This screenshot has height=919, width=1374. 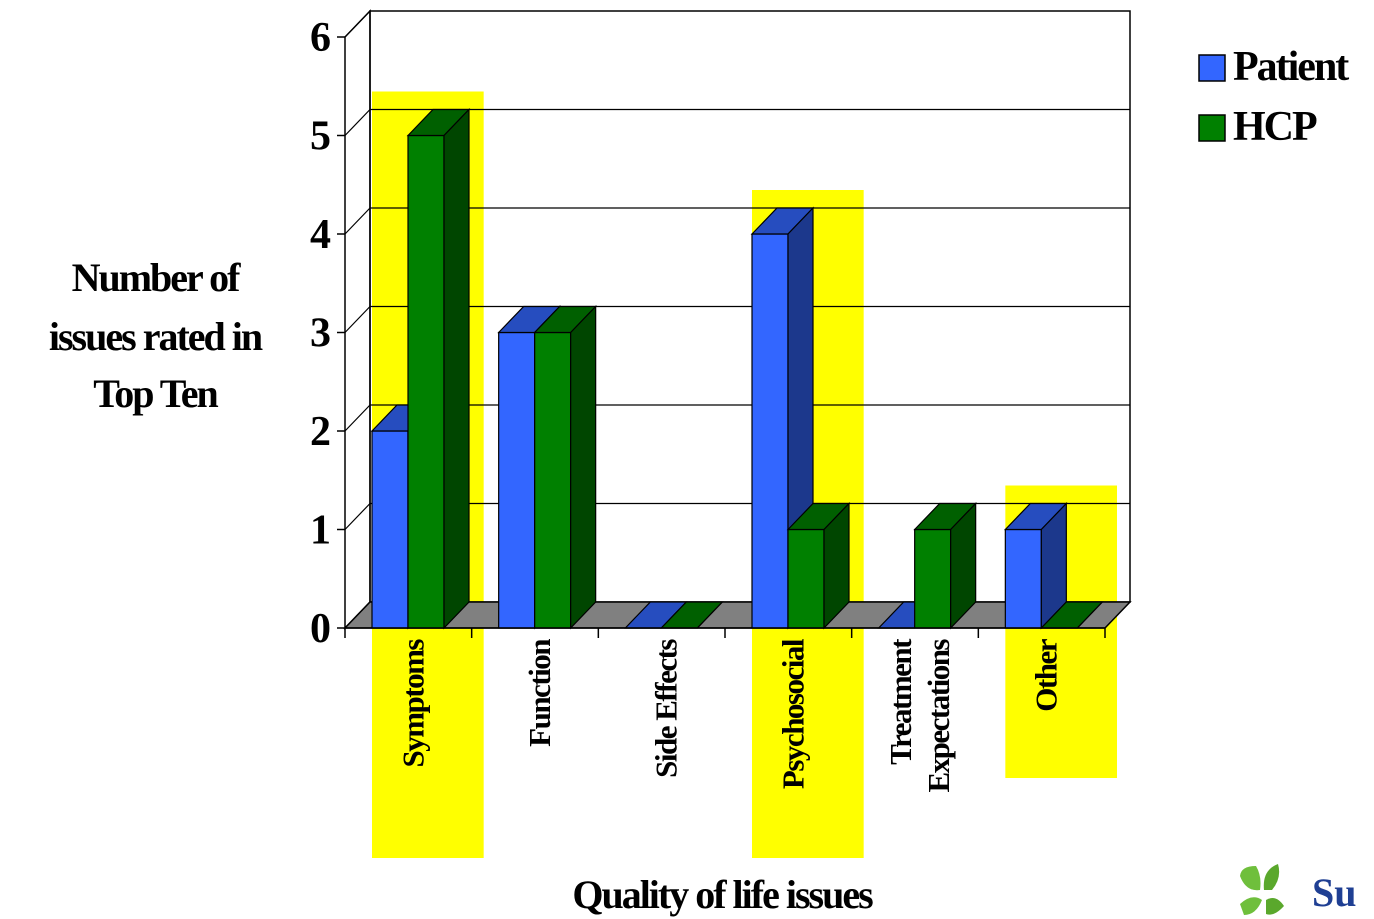 What do you see at coordinates (770, 431) in the screenshot?
I see `bar-front-patient-psychosocial` at bounding box center [770, 431].